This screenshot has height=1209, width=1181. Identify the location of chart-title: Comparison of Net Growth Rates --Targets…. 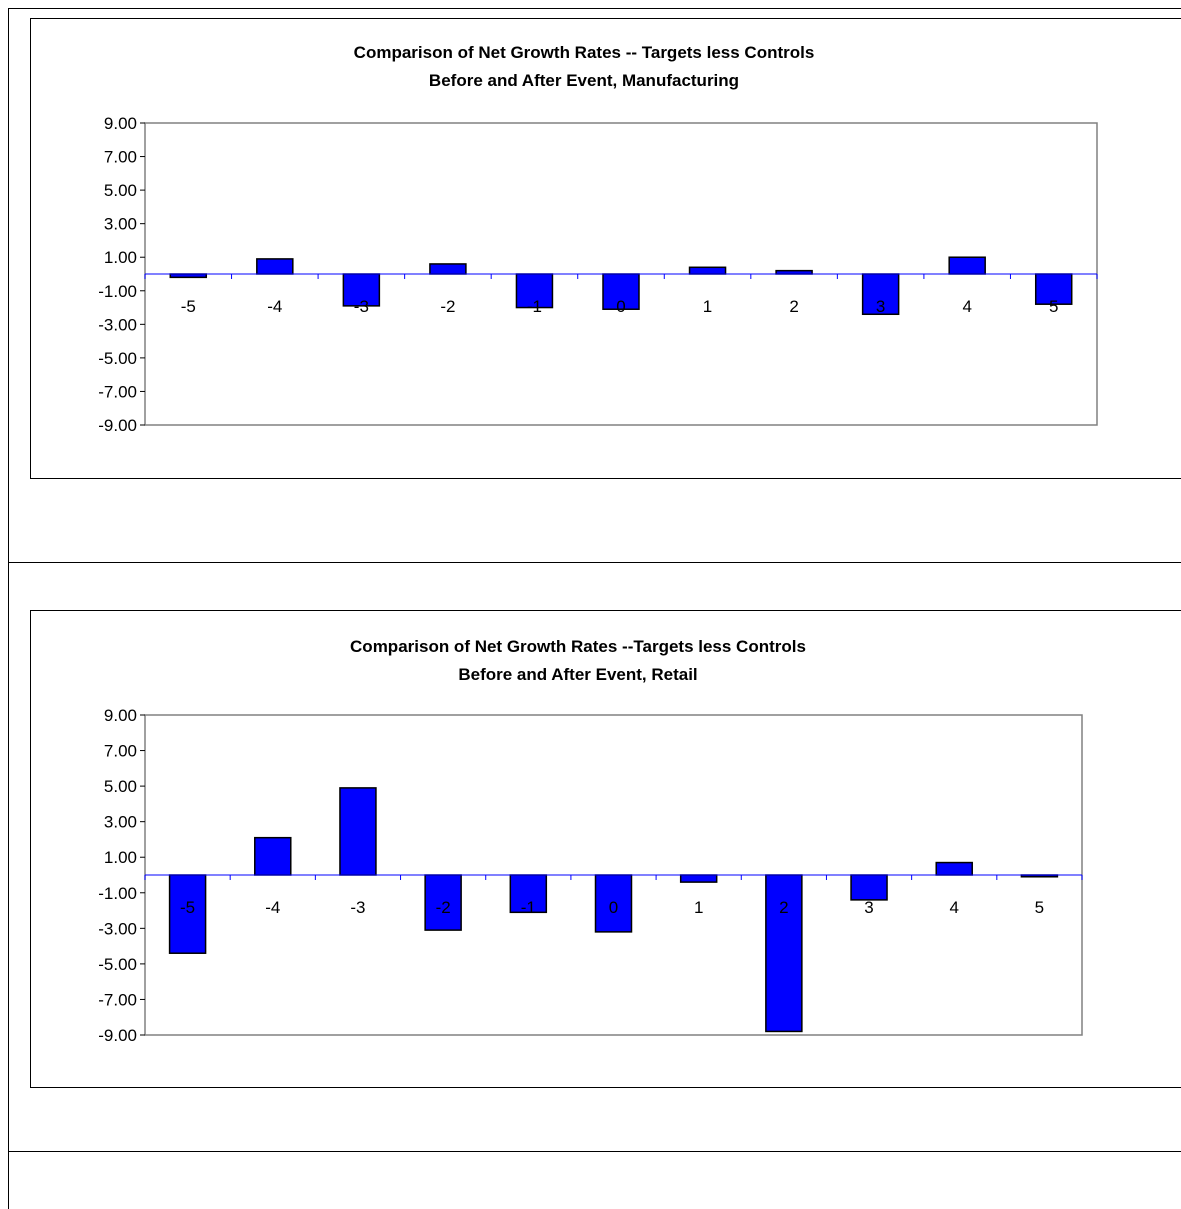
(578, 646).